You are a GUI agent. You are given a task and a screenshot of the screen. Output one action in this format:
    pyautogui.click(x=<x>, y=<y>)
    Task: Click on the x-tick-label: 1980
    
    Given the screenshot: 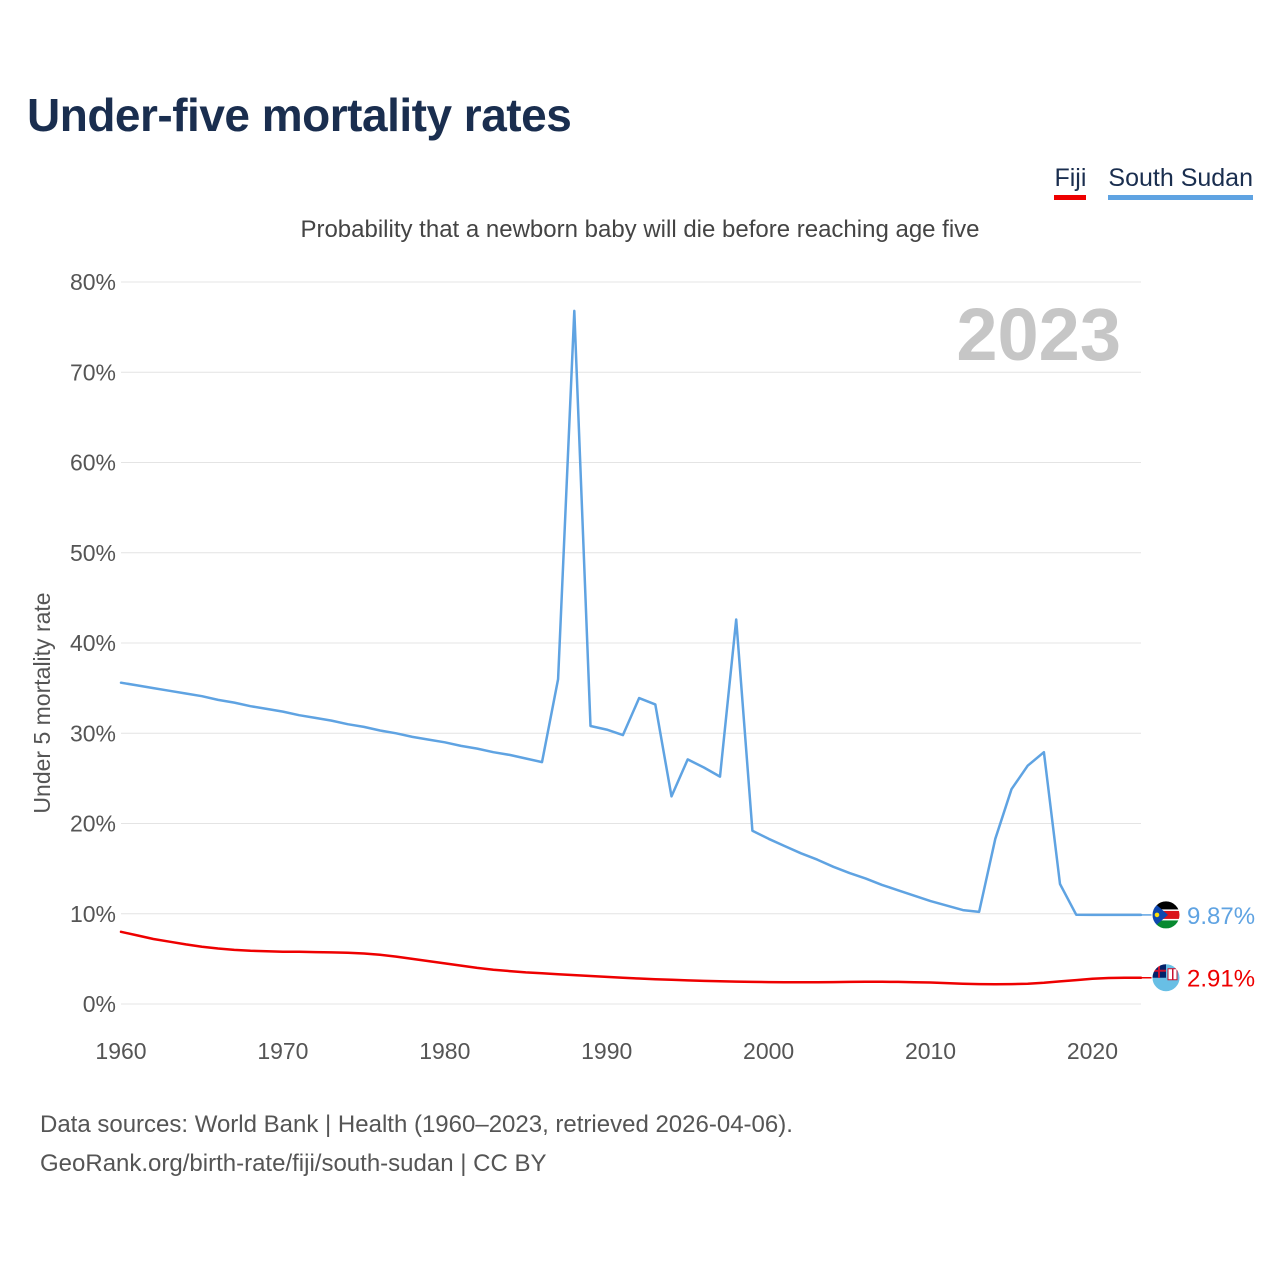 What is the action you would take?
    pyautogui.click(x=444, y=1051)
    